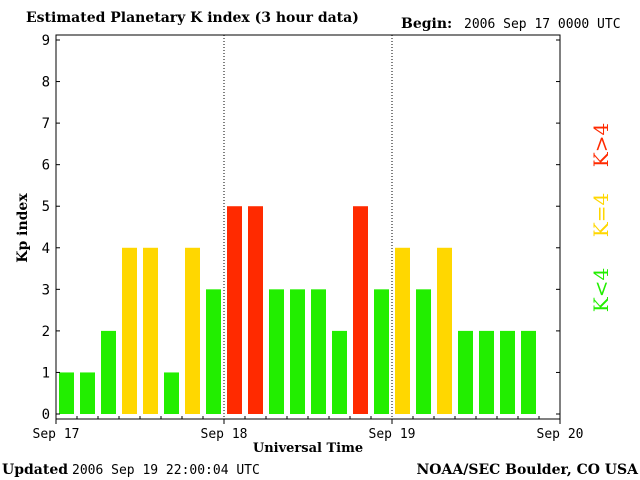 The image size is (640, 480). Describe the element at coordinates (426, 24) in the screenshot. I see `begin-label: Begin:` at that location.